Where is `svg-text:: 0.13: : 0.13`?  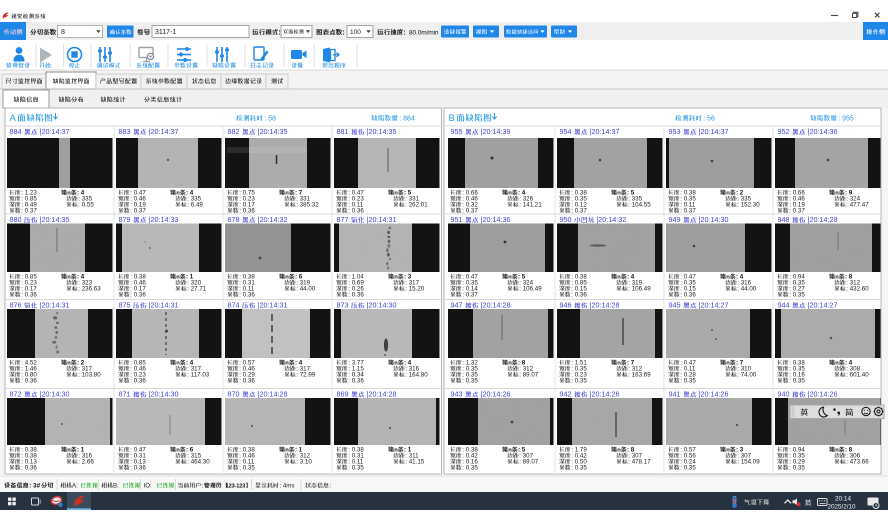 svg-text:: 0.13: : 0.13 is located at coordinates (138, 462).